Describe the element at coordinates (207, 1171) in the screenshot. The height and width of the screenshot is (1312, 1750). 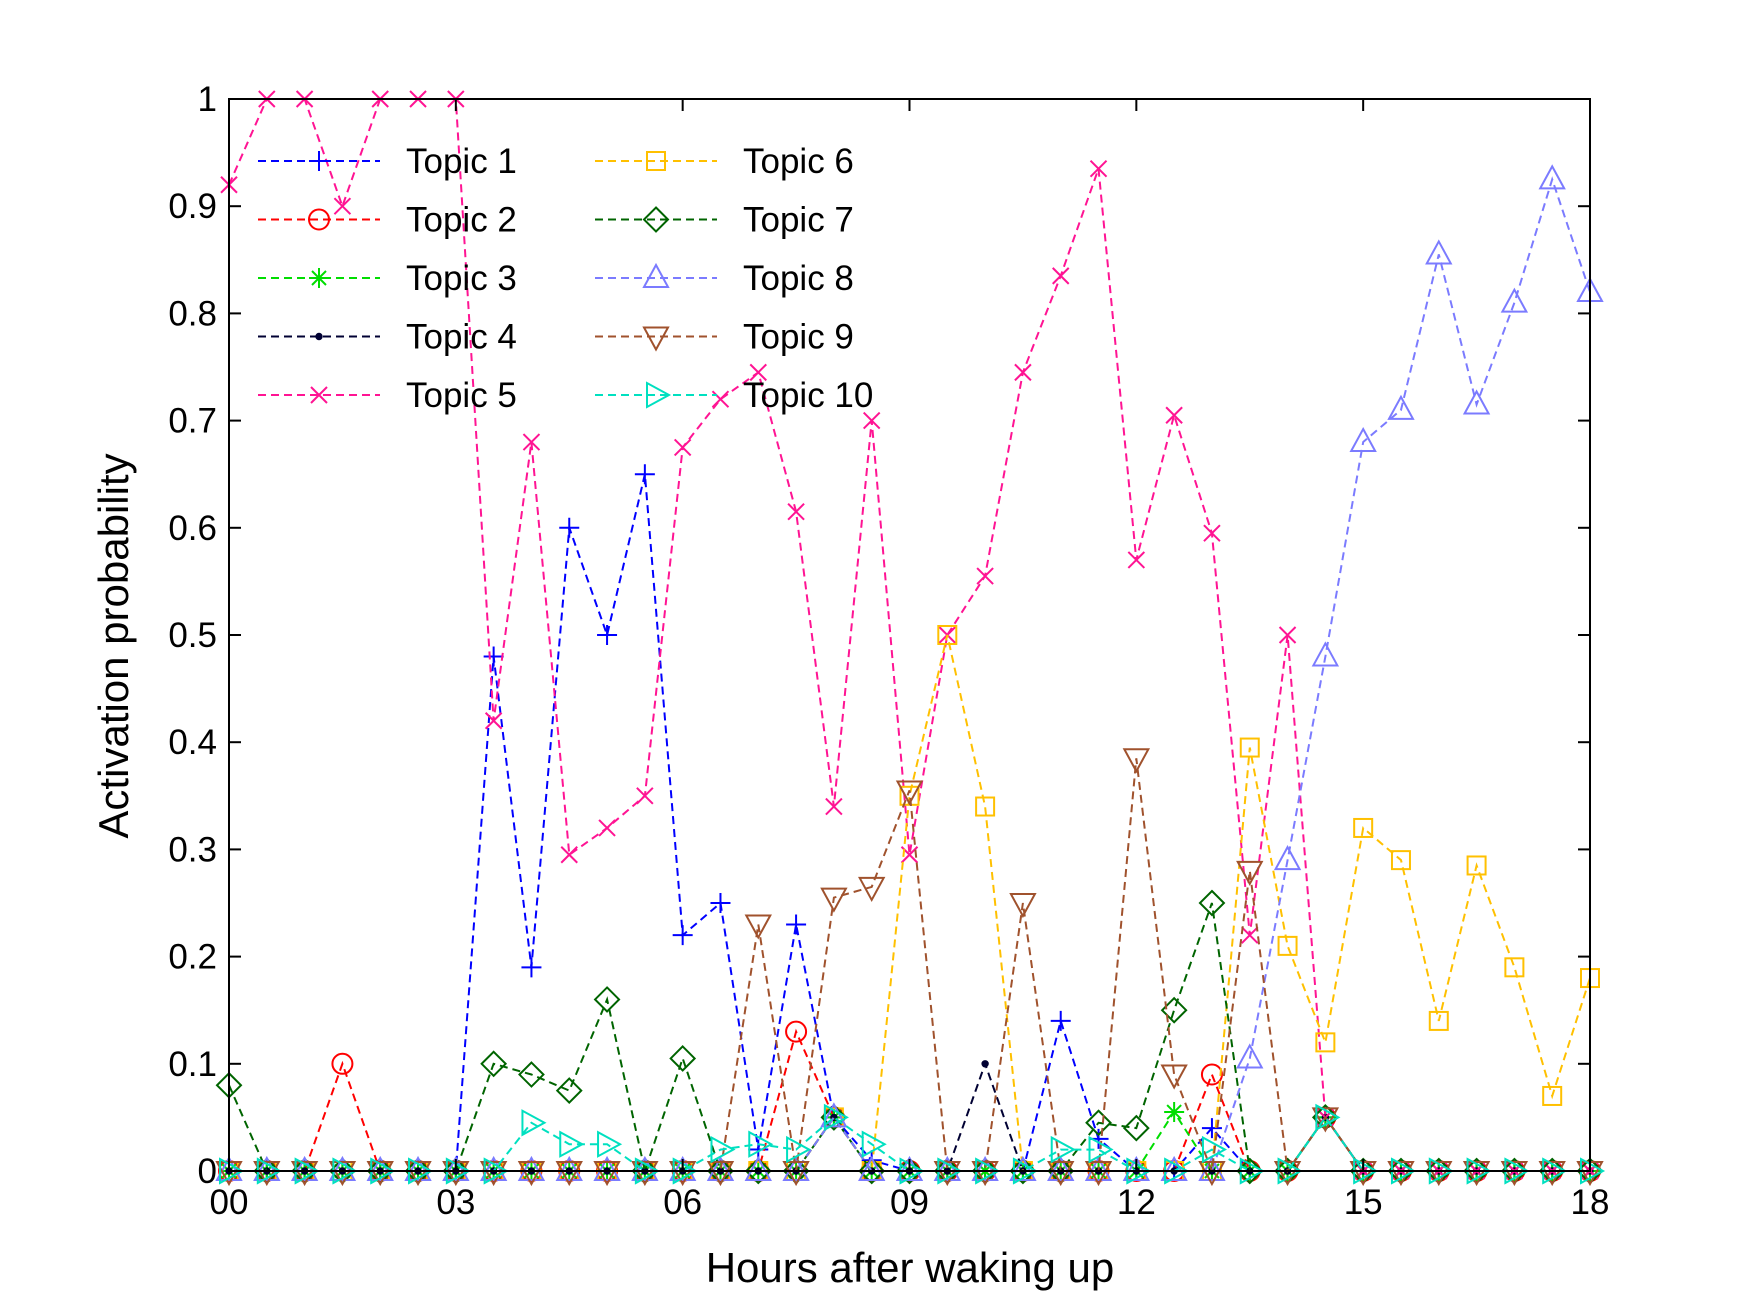
I see `y-tick-label: 0` at that location.